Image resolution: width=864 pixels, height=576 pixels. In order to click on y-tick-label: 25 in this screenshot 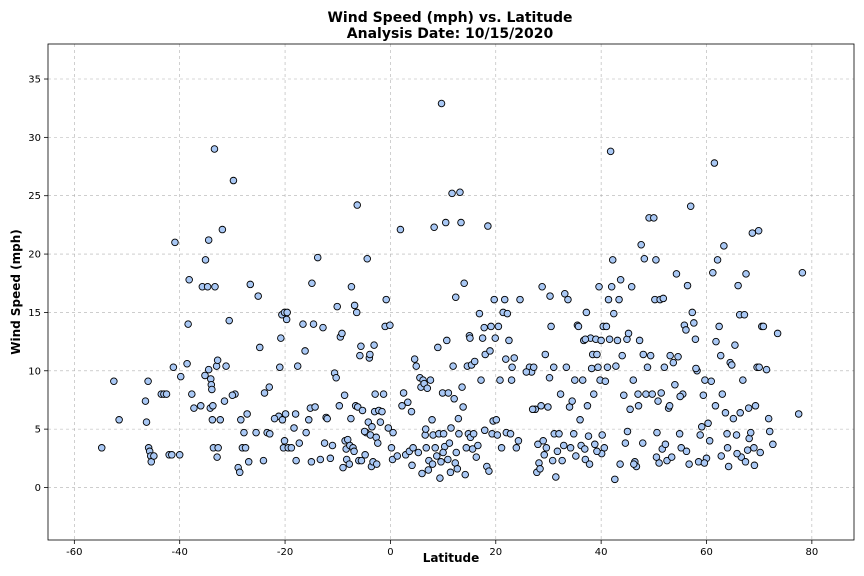, I will do `click(34, 196)`.